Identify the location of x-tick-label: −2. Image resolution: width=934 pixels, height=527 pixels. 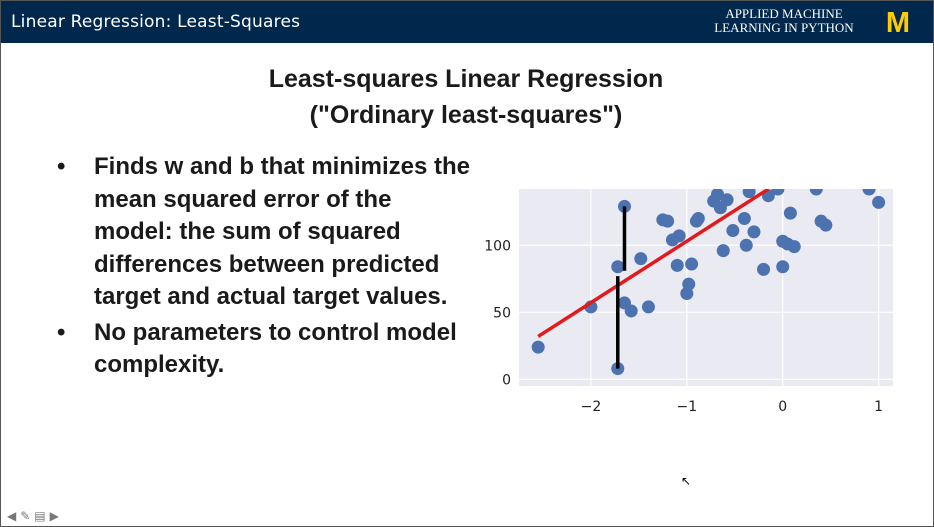
(591, 407).